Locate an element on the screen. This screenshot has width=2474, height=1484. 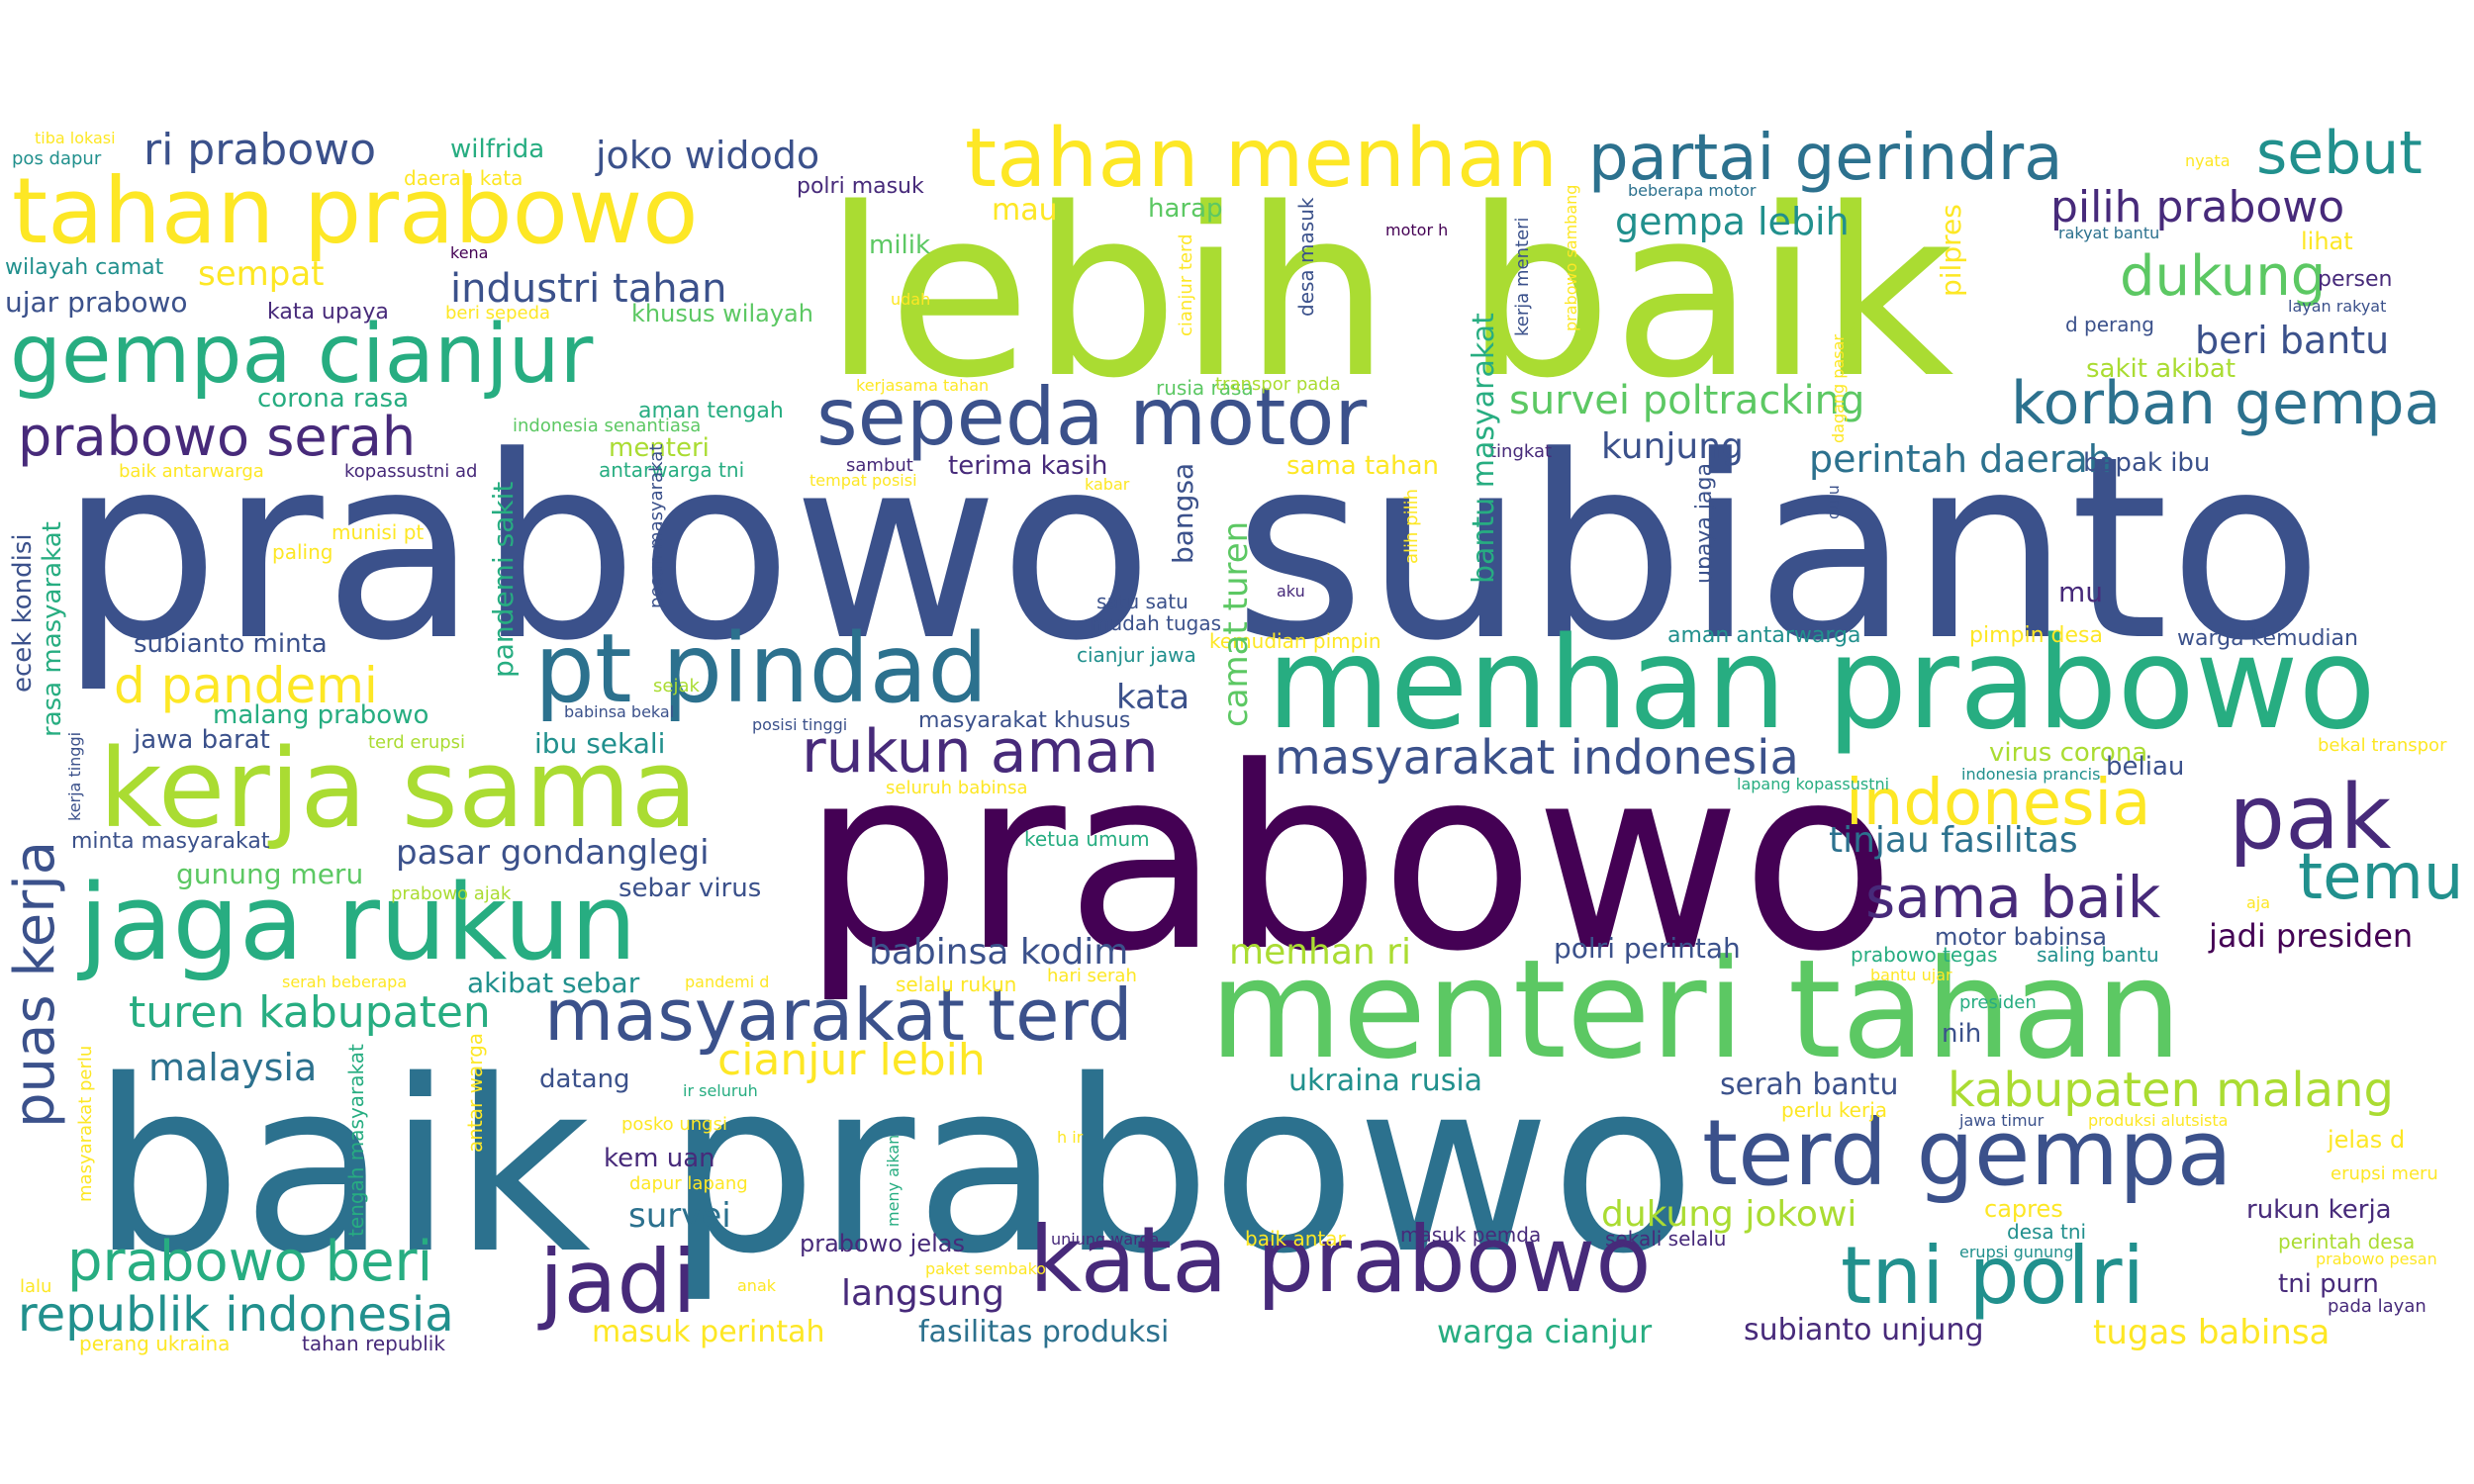
word: temu is located at coordinates (2381, 877).